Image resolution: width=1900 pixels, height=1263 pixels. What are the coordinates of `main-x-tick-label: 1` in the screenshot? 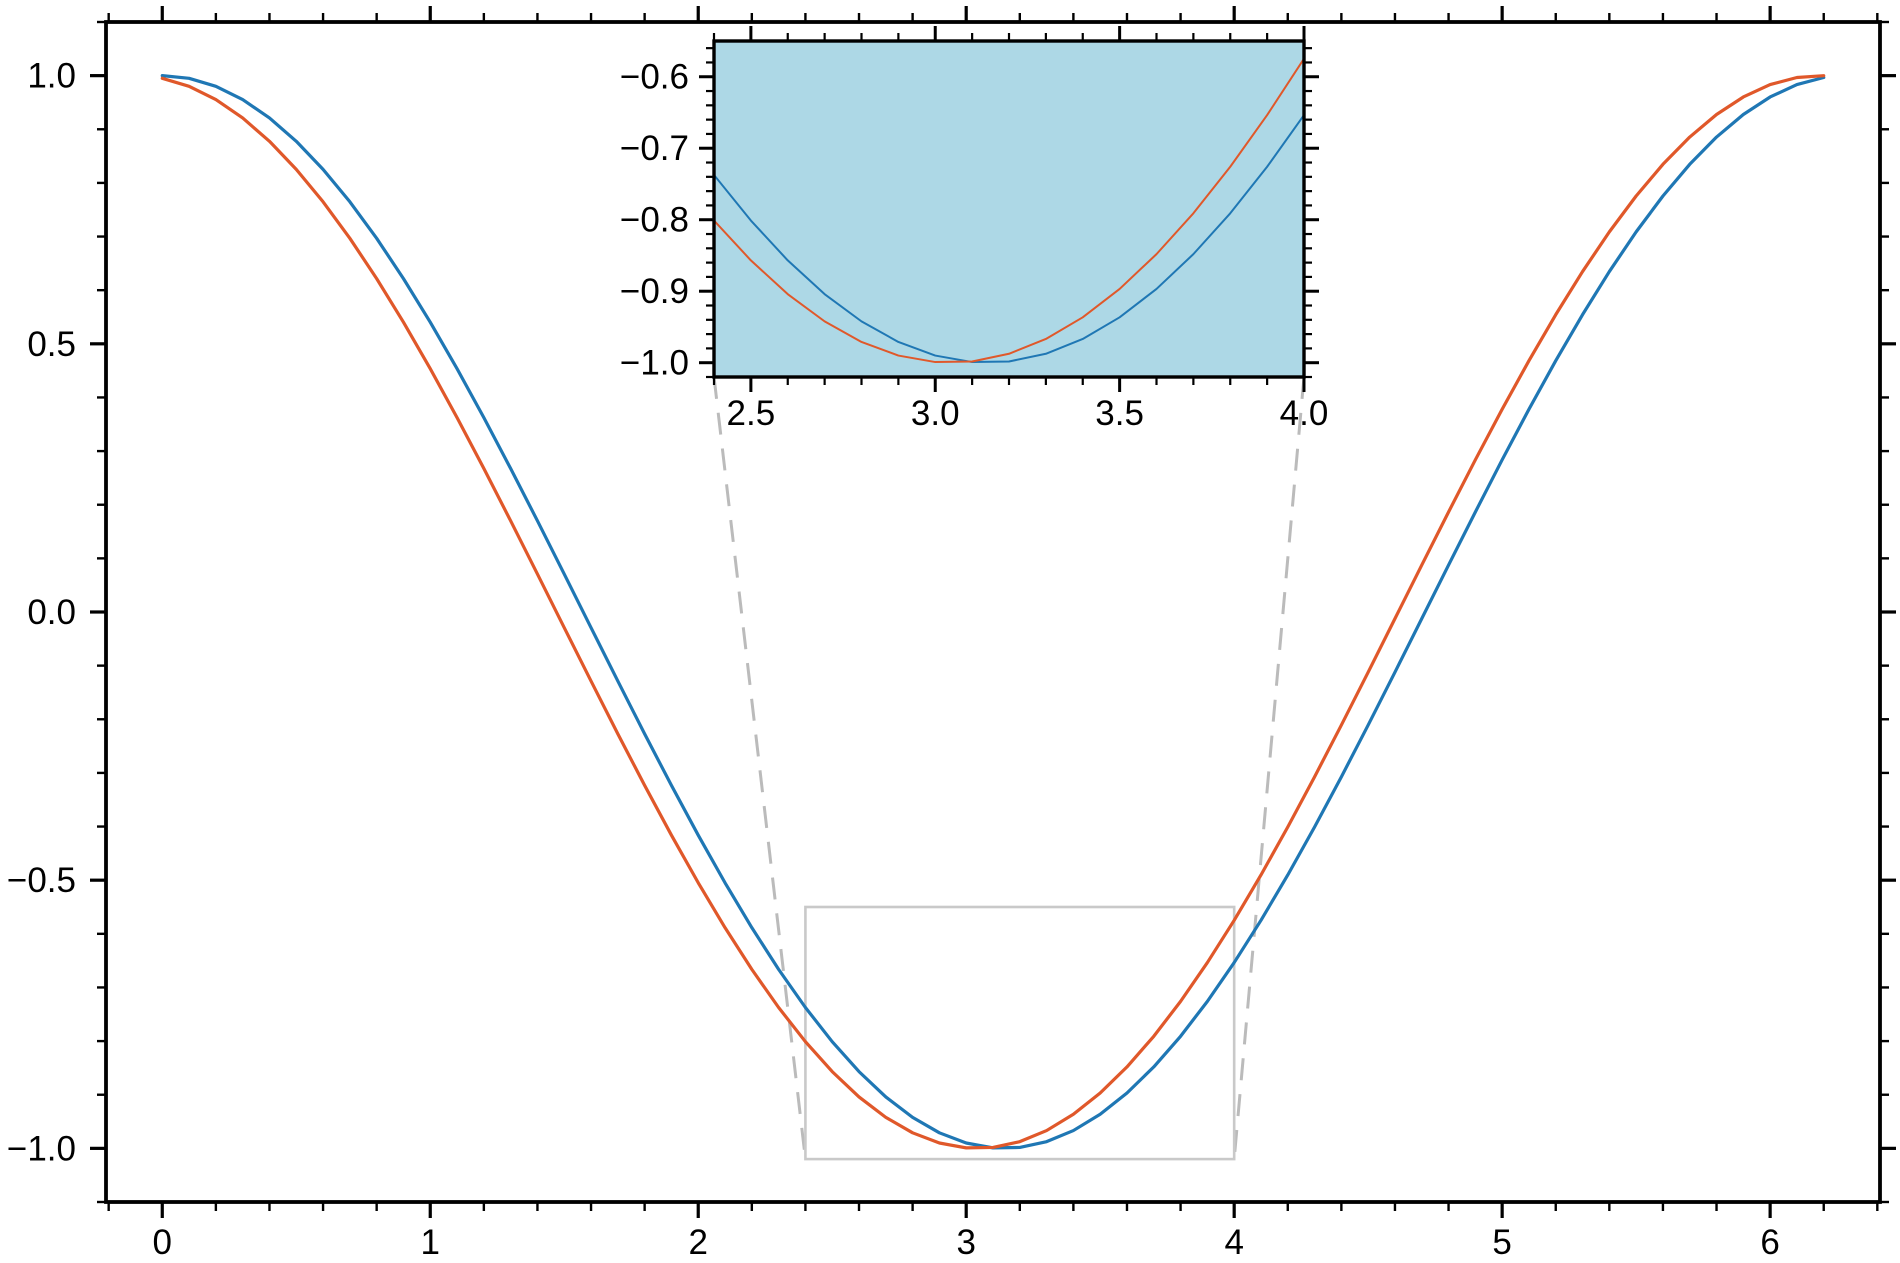 It's located at (430, 1242).